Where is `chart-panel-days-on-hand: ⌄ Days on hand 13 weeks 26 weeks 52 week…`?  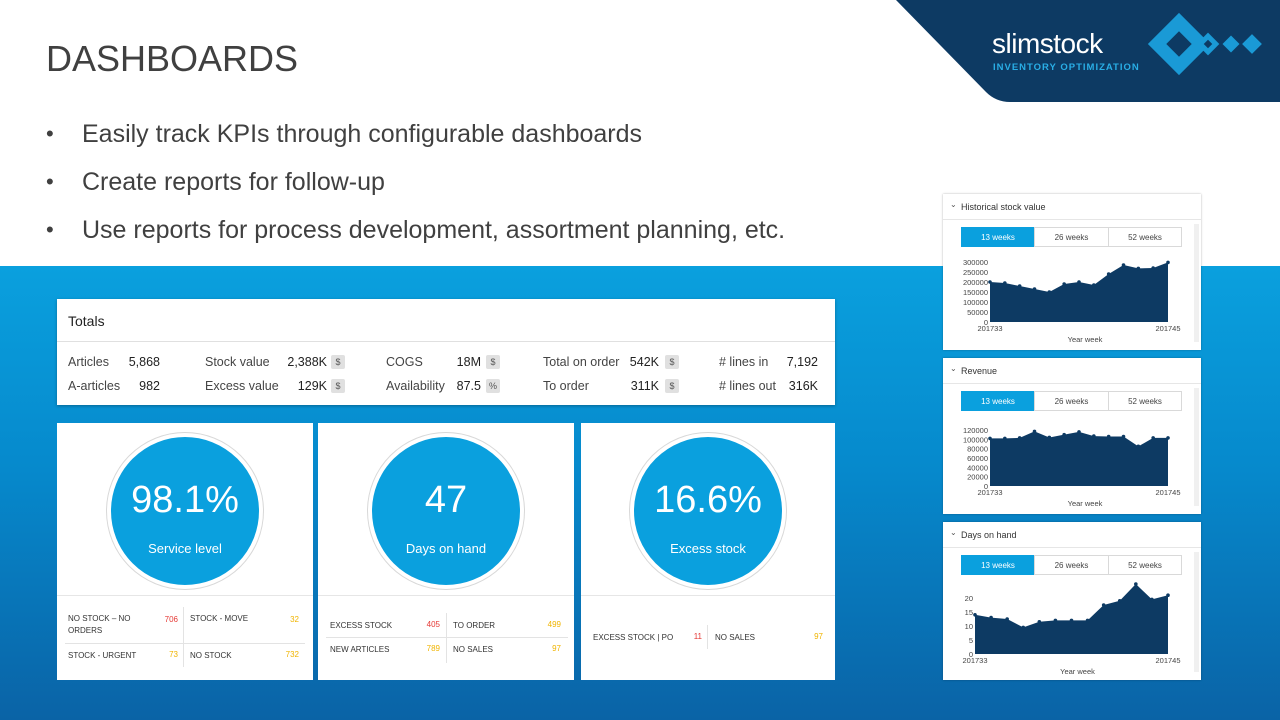 chart-panel-days-on-hand: ⌄ Days on hand 13 weeks 26 weeks 52 week… is located at coordinates (1072, 601).